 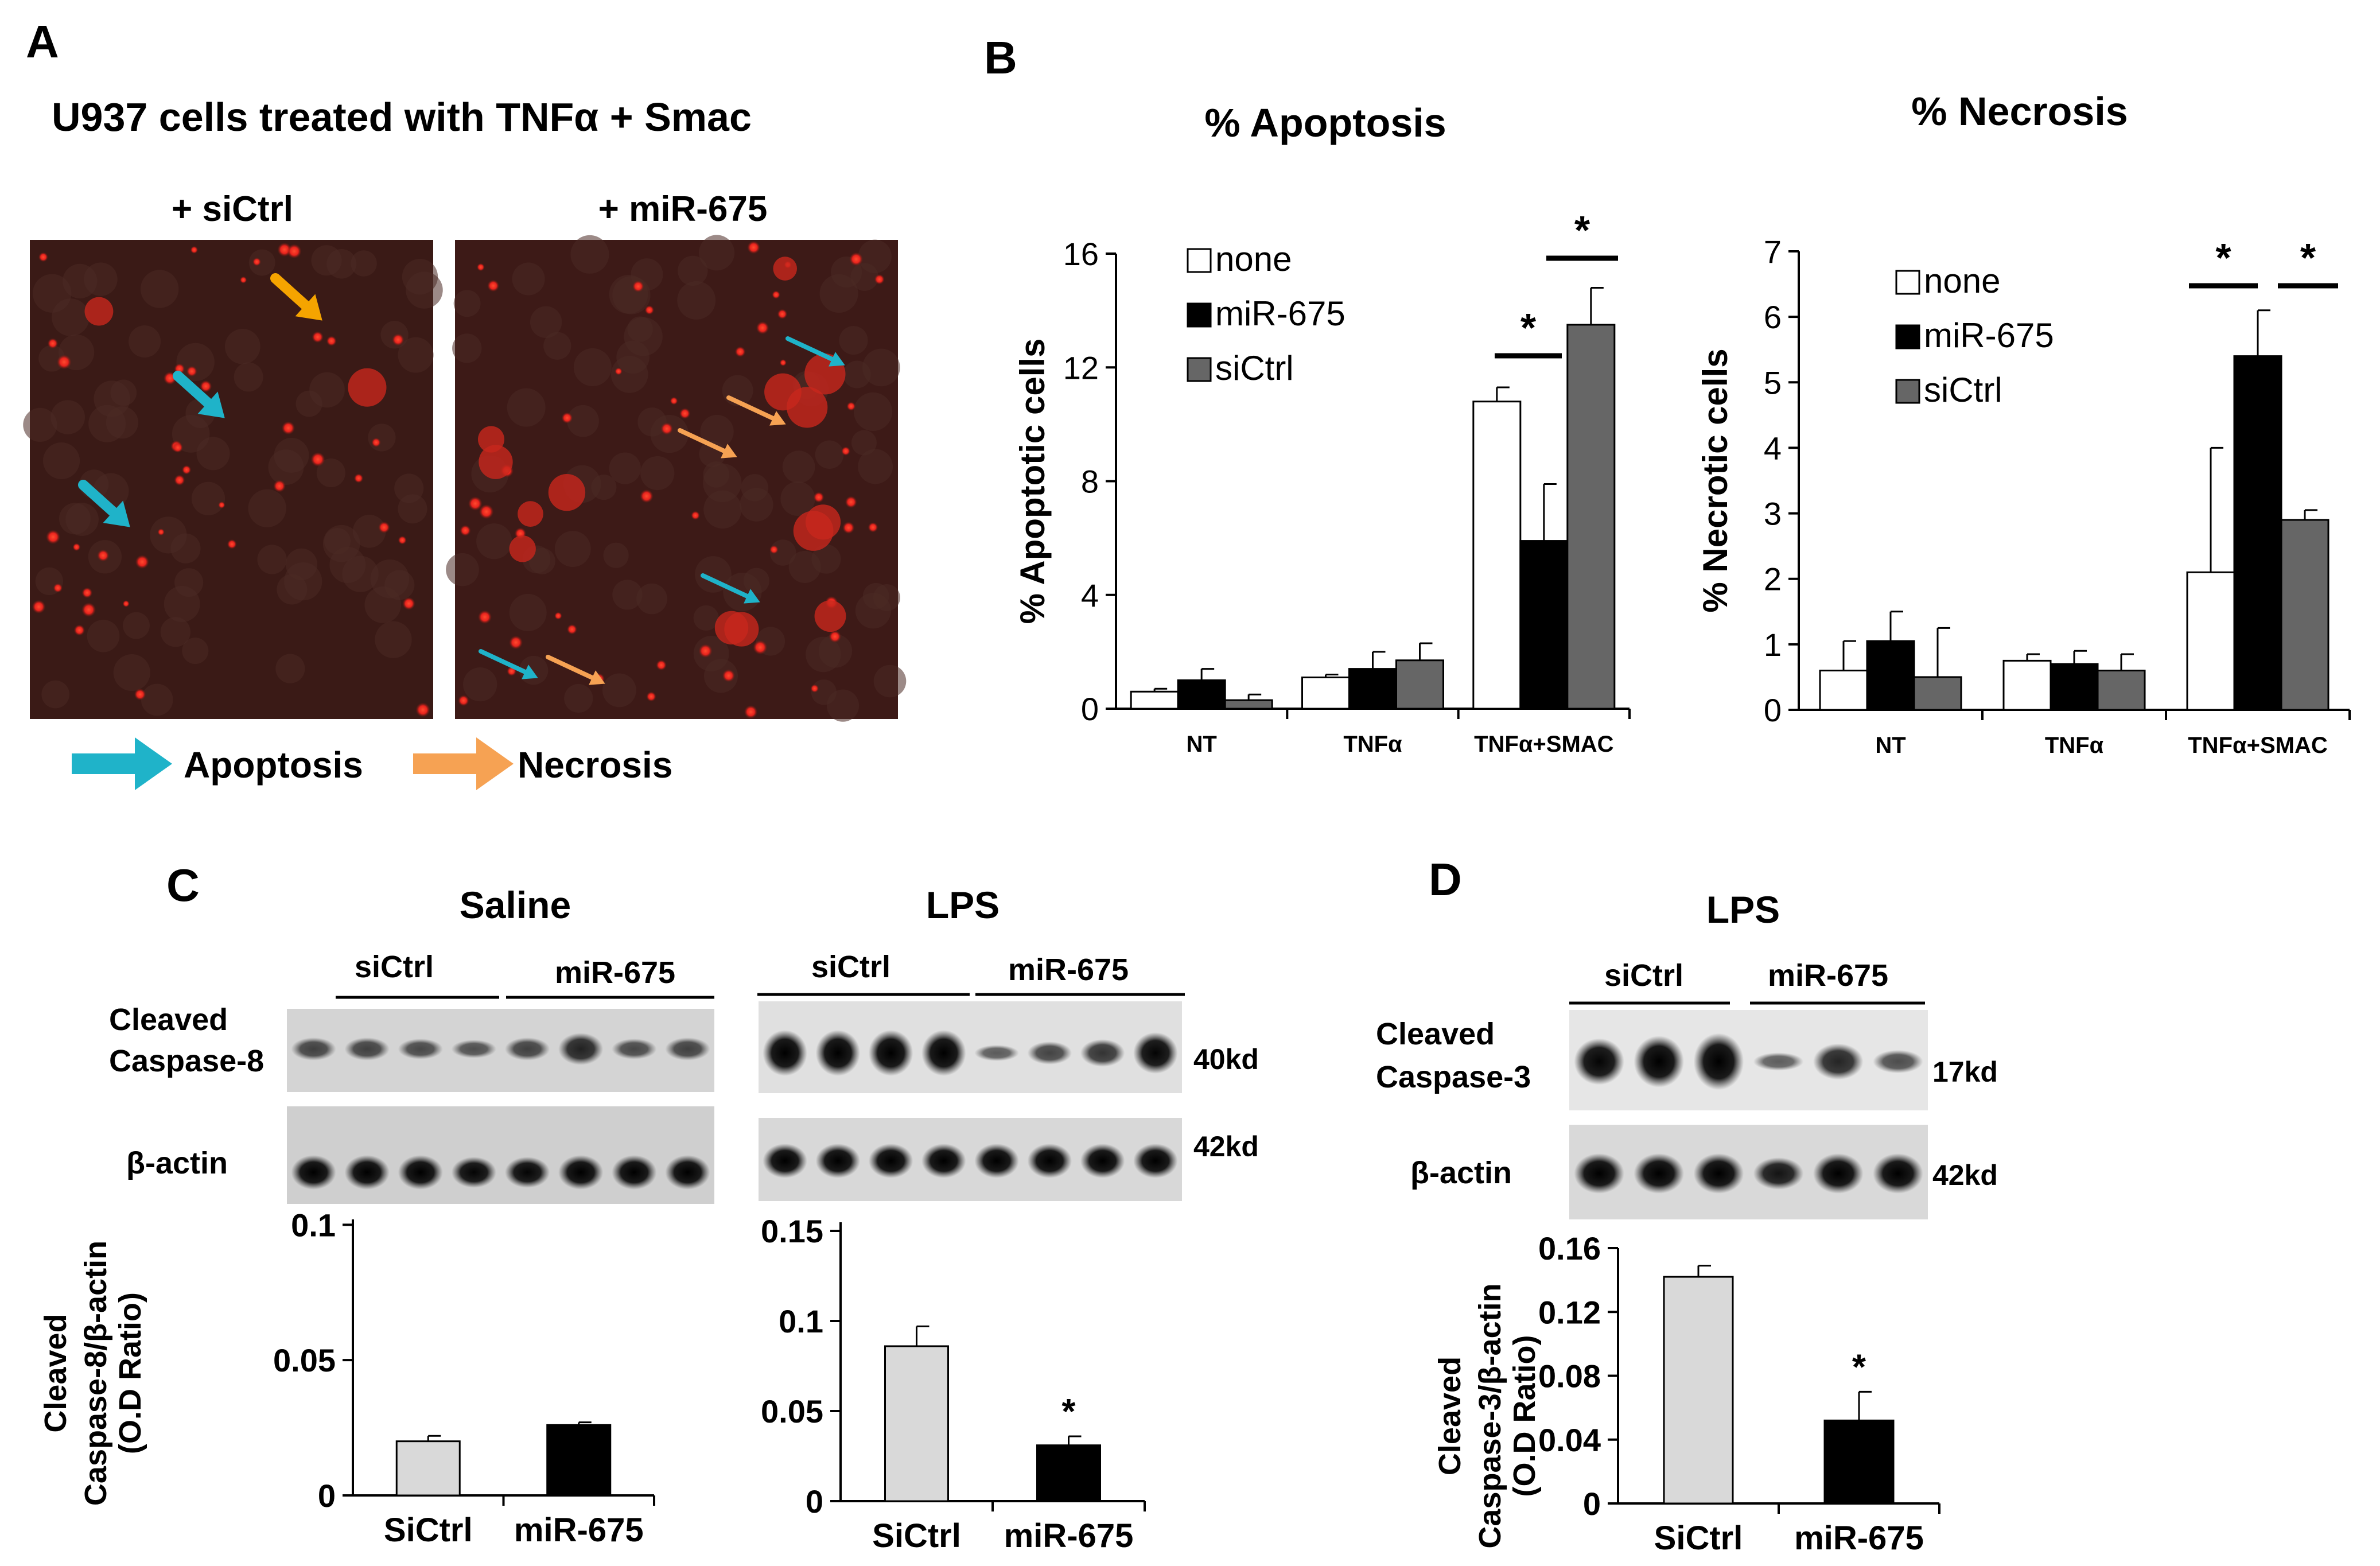 What do you see at coordinates (850, 967) in the screenshot?
I see `blot-c-lps-group1-label: siCtrl` at bounding box center [850, 967].